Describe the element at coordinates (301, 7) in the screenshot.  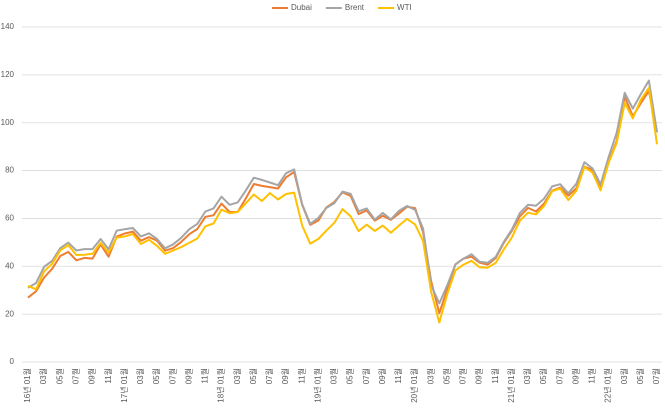
I see `legend-label: Dubai` at that location.